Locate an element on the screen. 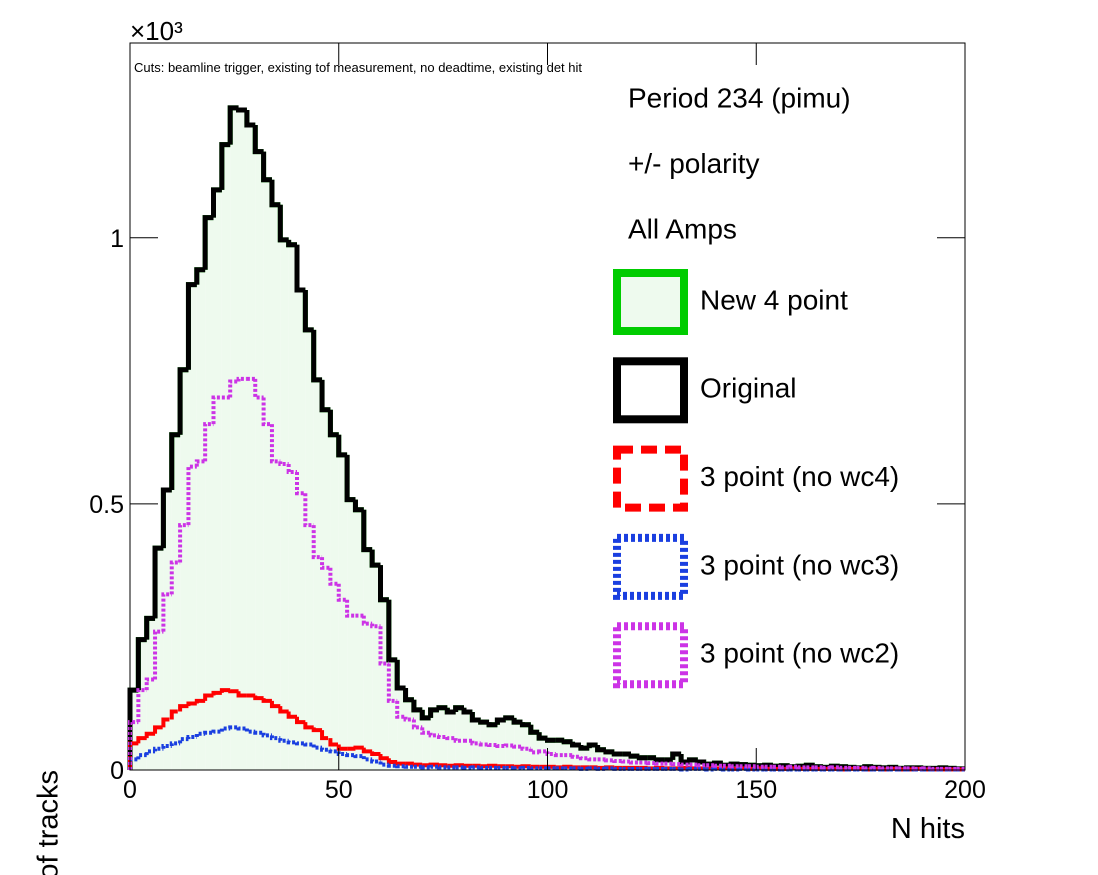  legend-swatch is located at coordinates (650, 478).